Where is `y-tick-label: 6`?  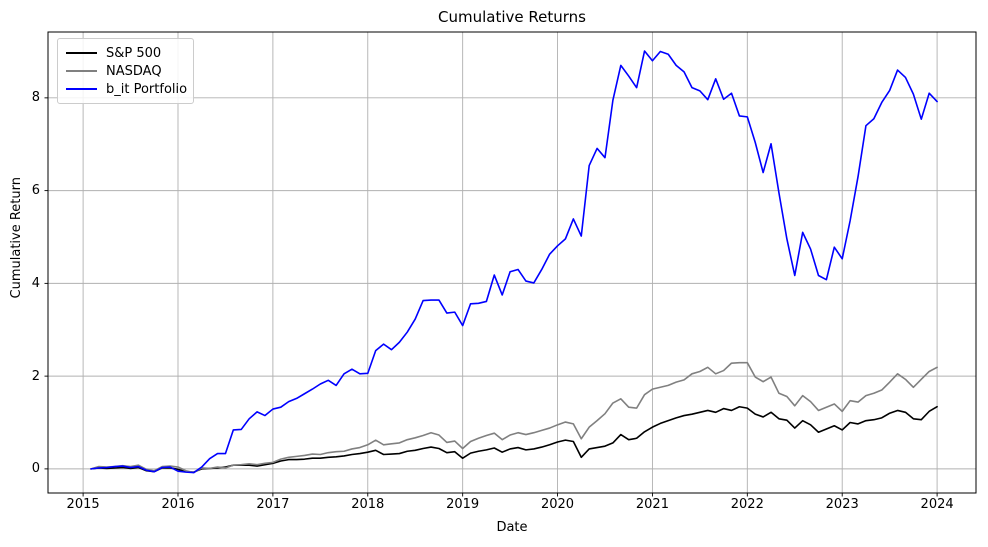 y-tick-label: 6 is located at coordinates (35, 191).